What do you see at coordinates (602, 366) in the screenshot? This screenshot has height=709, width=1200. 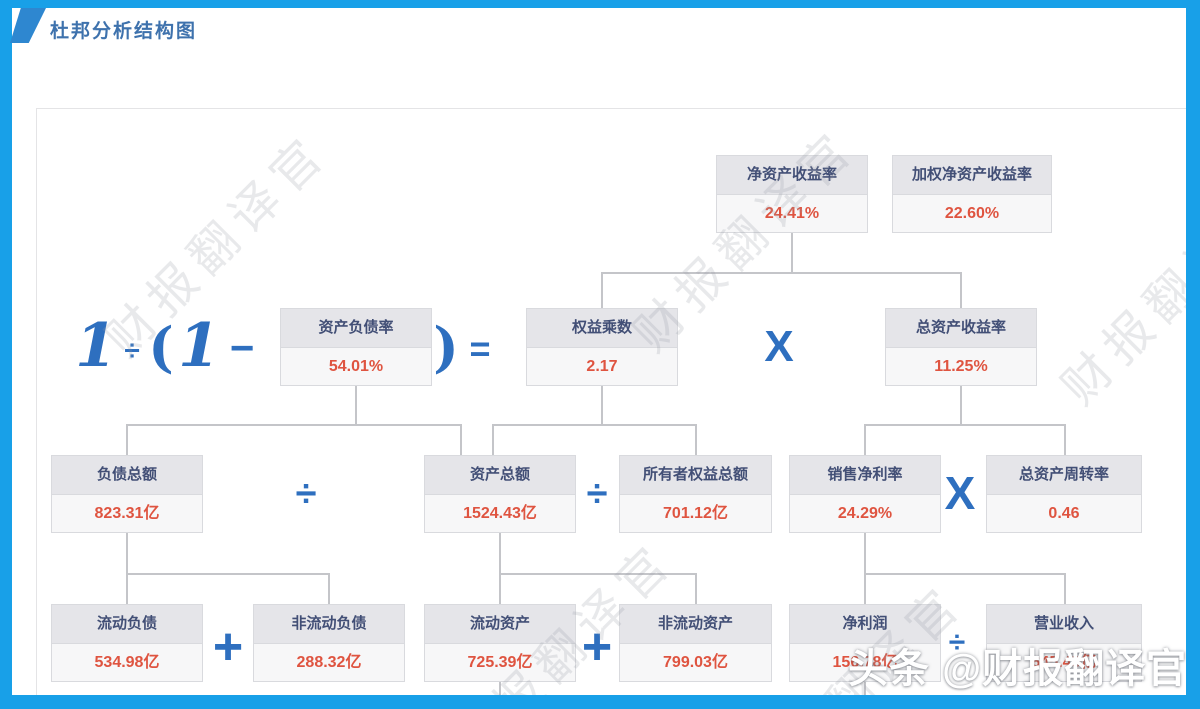 I see `node-value: 2.17` at bounding box center [602, 366].